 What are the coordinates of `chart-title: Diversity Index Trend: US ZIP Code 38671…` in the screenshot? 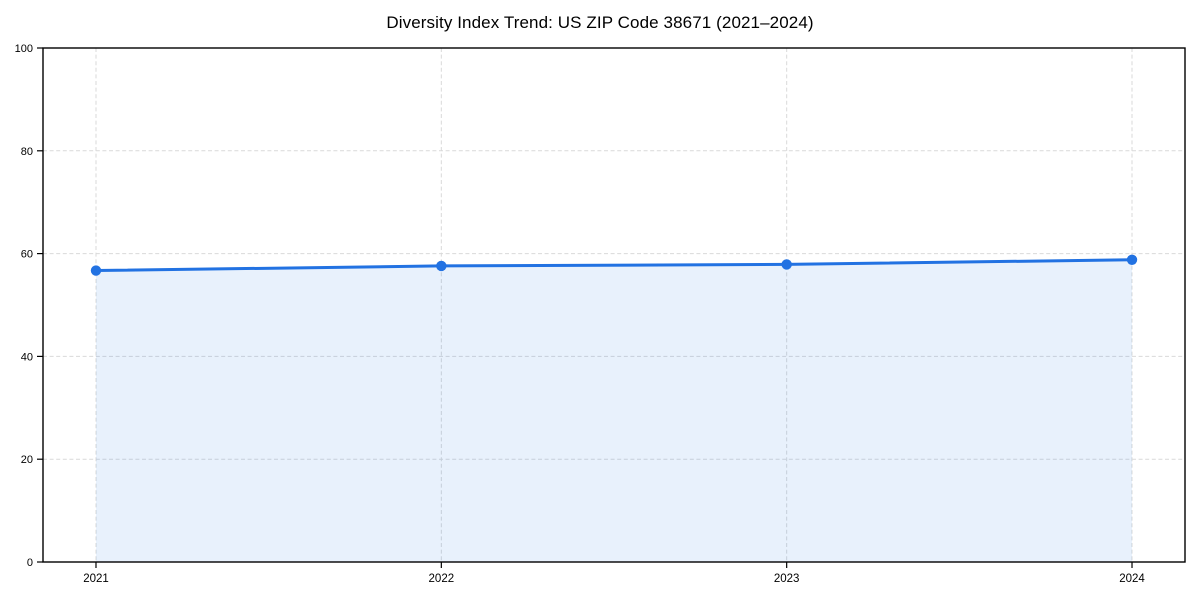 It's located at (600, 22).